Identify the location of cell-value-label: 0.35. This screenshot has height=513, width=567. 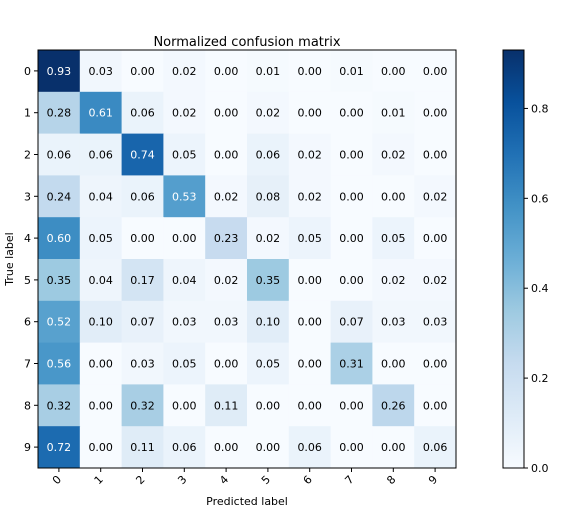
(268, 280).